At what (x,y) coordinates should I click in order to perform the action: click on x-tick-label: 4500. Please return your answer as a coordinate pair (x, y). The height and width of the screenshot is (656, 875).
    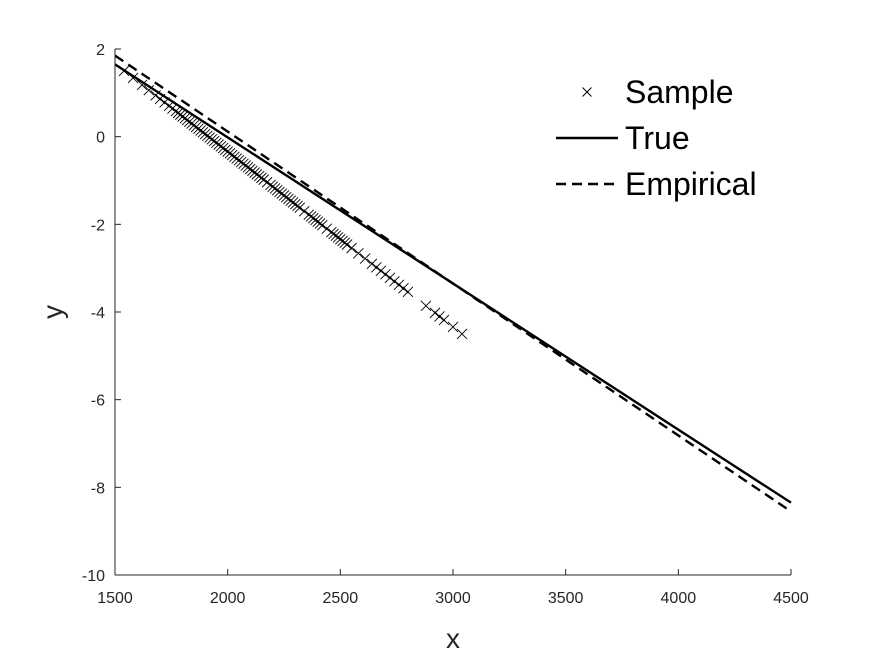
    Looking at the image, I should click on (791, 598).